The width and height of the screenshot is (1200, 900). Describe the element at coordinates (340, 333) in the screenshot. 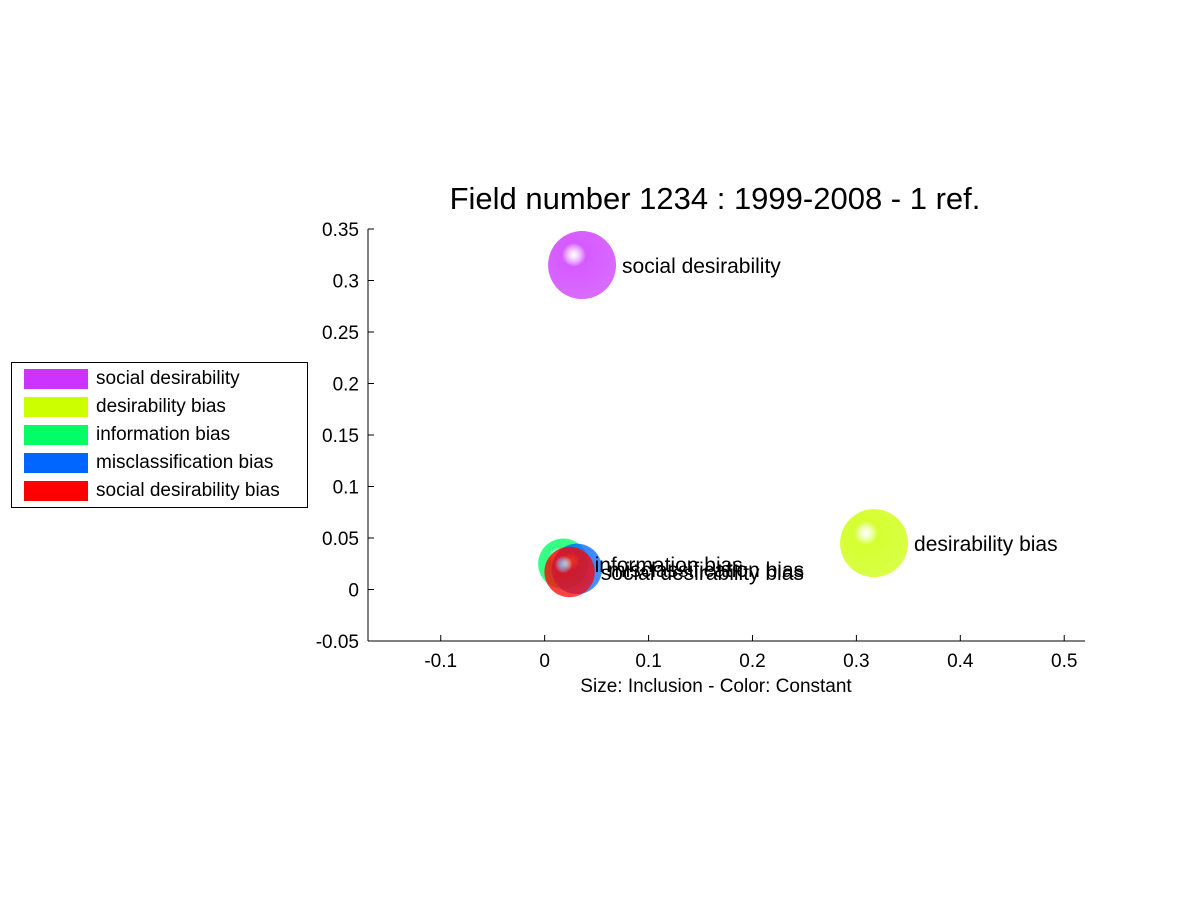

I see `y-tick-label: 0.25` at that location.